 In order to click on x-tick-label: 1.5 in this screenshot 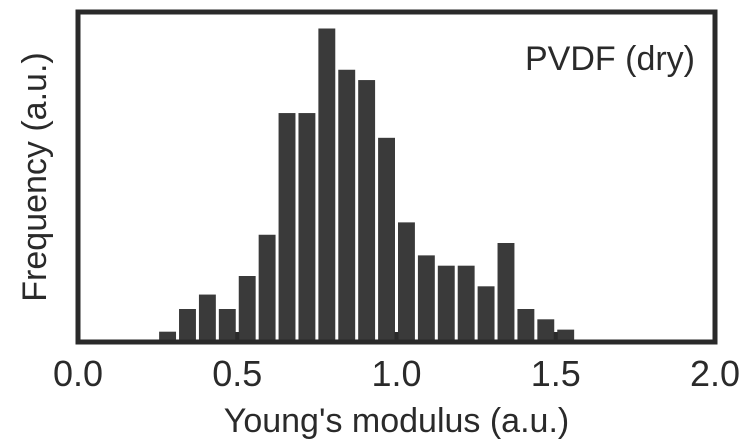, I will do `click(556, 373)`.